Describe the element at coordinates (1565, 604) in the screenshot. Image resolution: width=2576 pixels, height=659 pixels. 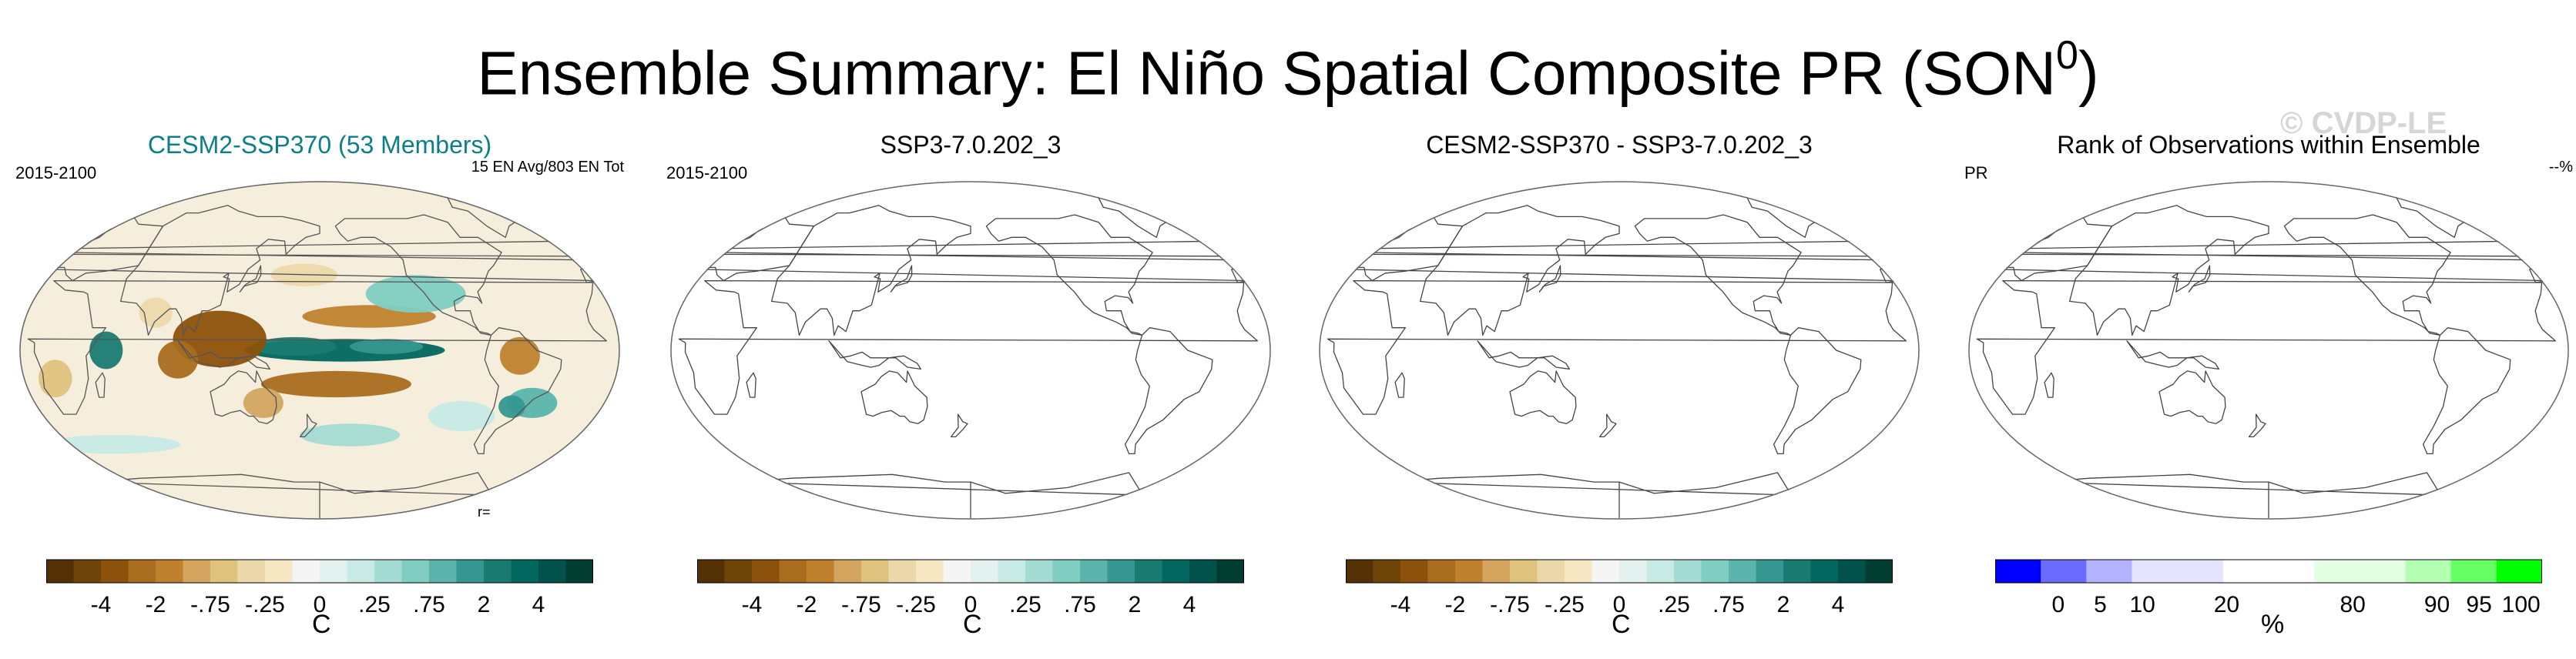
I see `colorbar-tick-label: -.25` at that location.